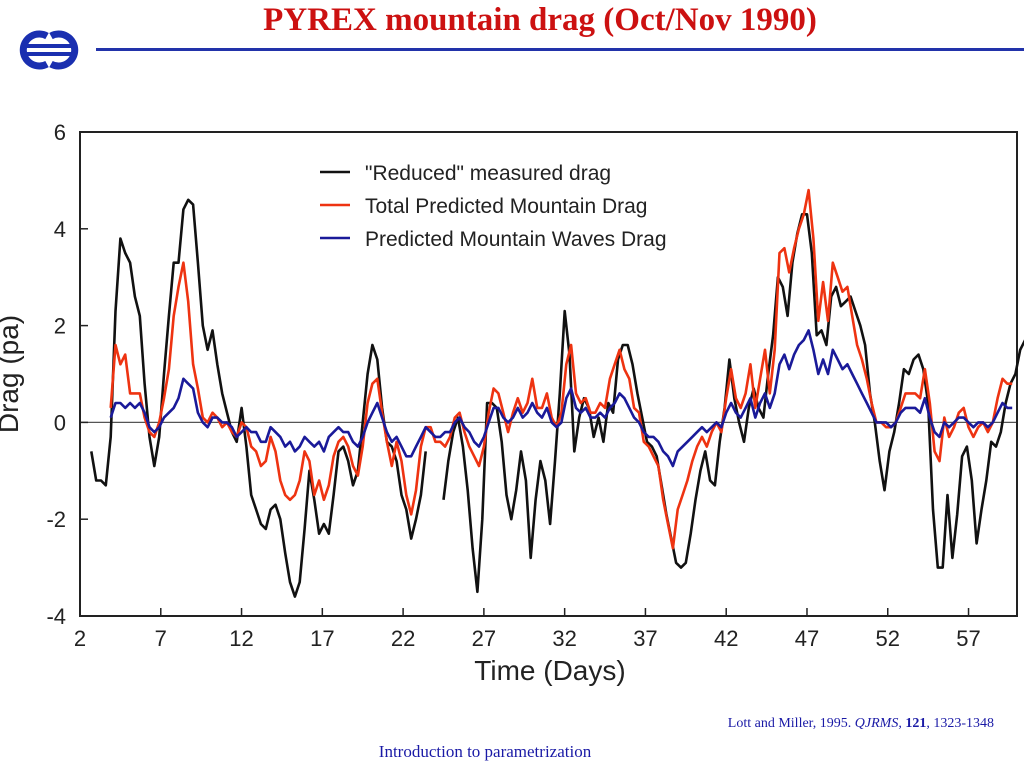  Describe the element at coordinates (968, 638) in the screenshot. I see `x-tick-label: 57` at that location.